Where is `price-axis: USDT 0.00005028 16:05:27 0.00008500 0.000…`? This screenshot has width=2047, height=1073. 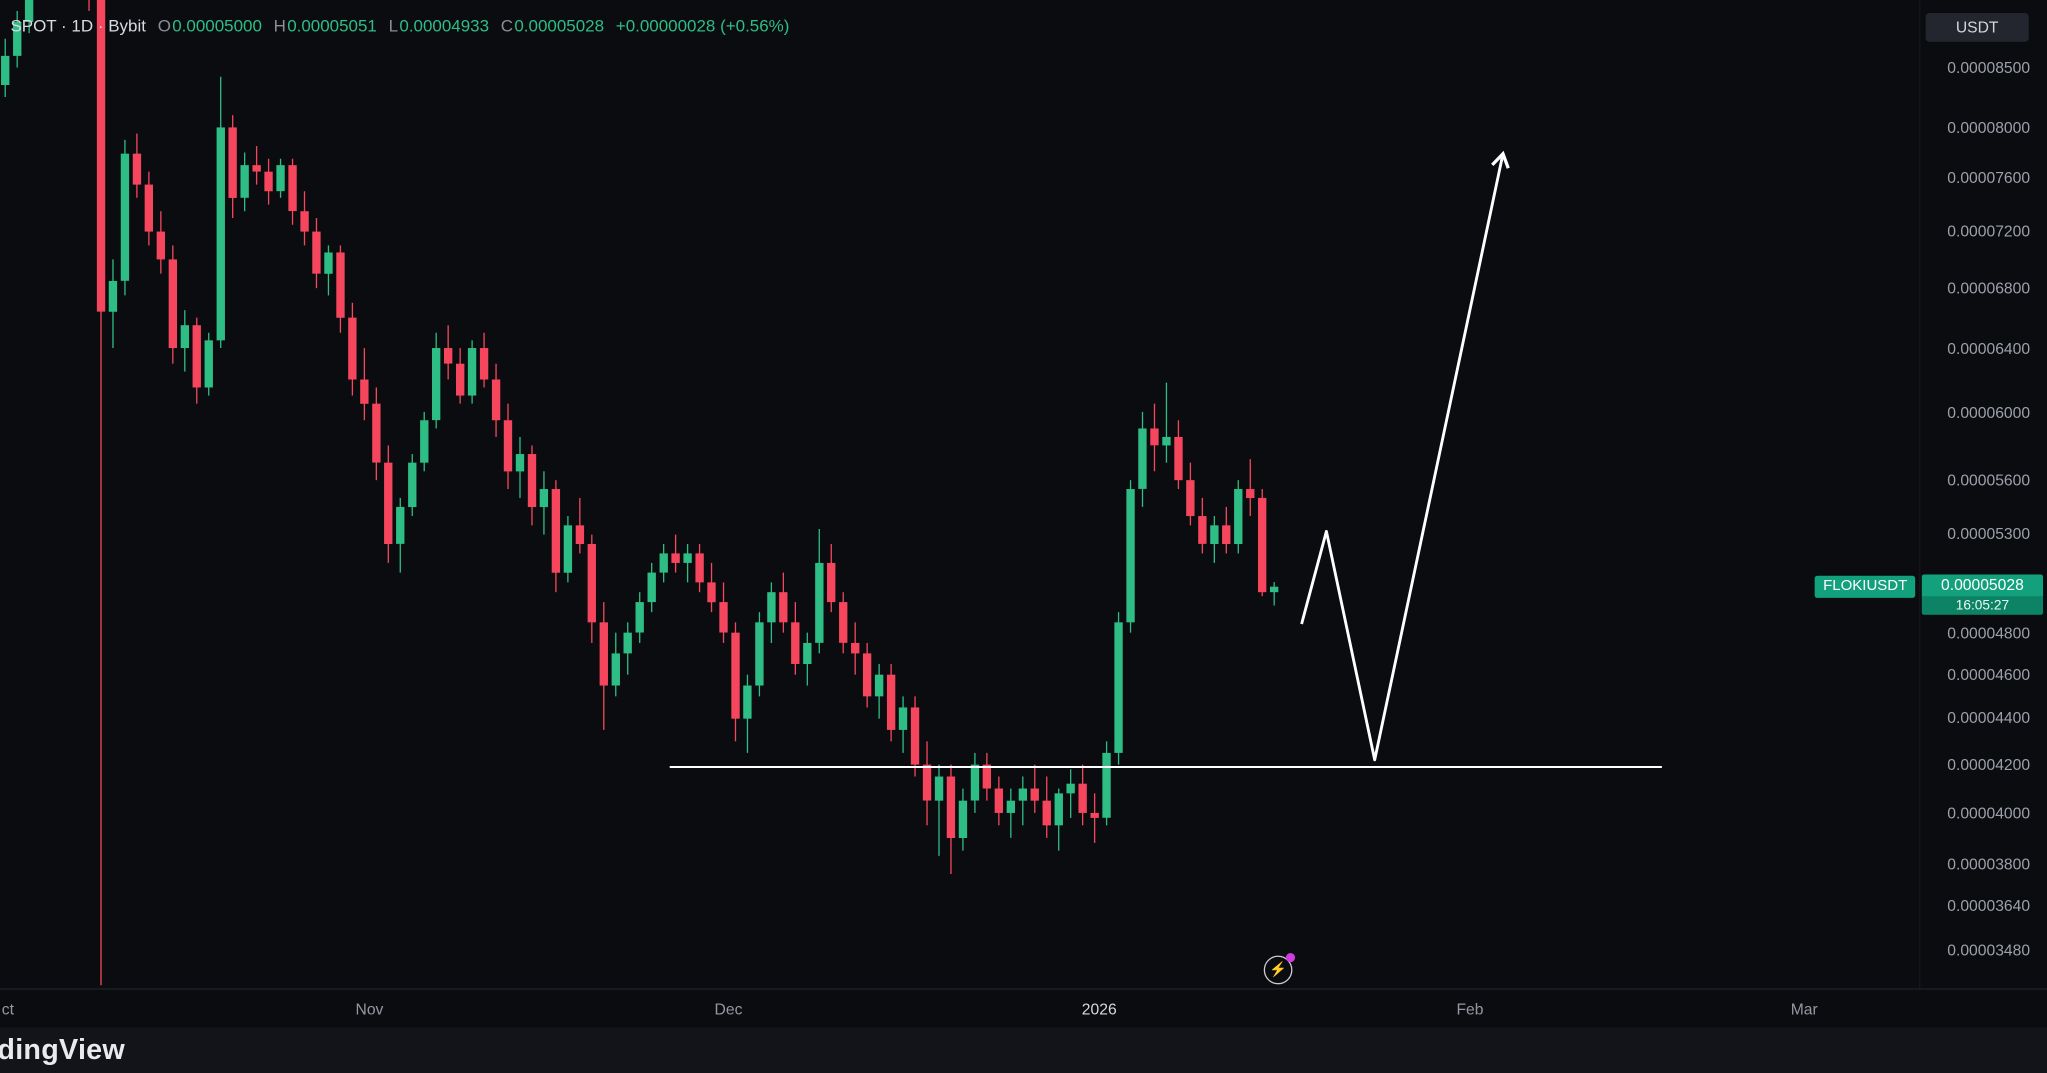
price-axis: USDT 0.00005028 16:05:27 0.00008500 0.000… is located at coordinates (1983, 494).